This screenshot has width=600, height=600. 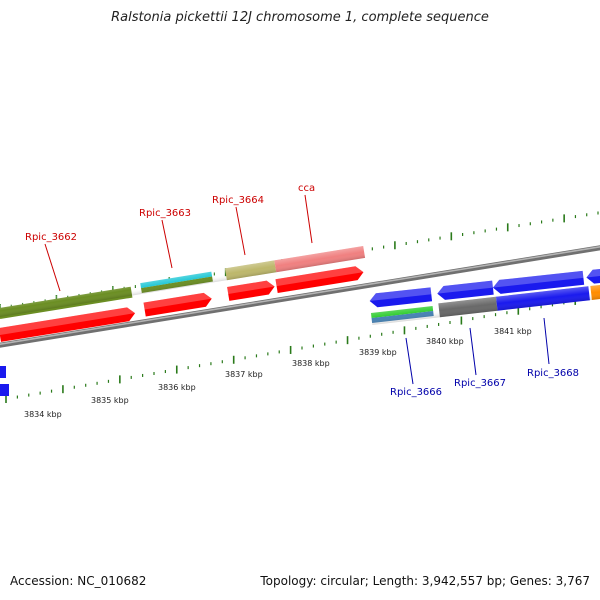 I want to click on tick-label: 3838 kbp, so click(x=311, y=363).